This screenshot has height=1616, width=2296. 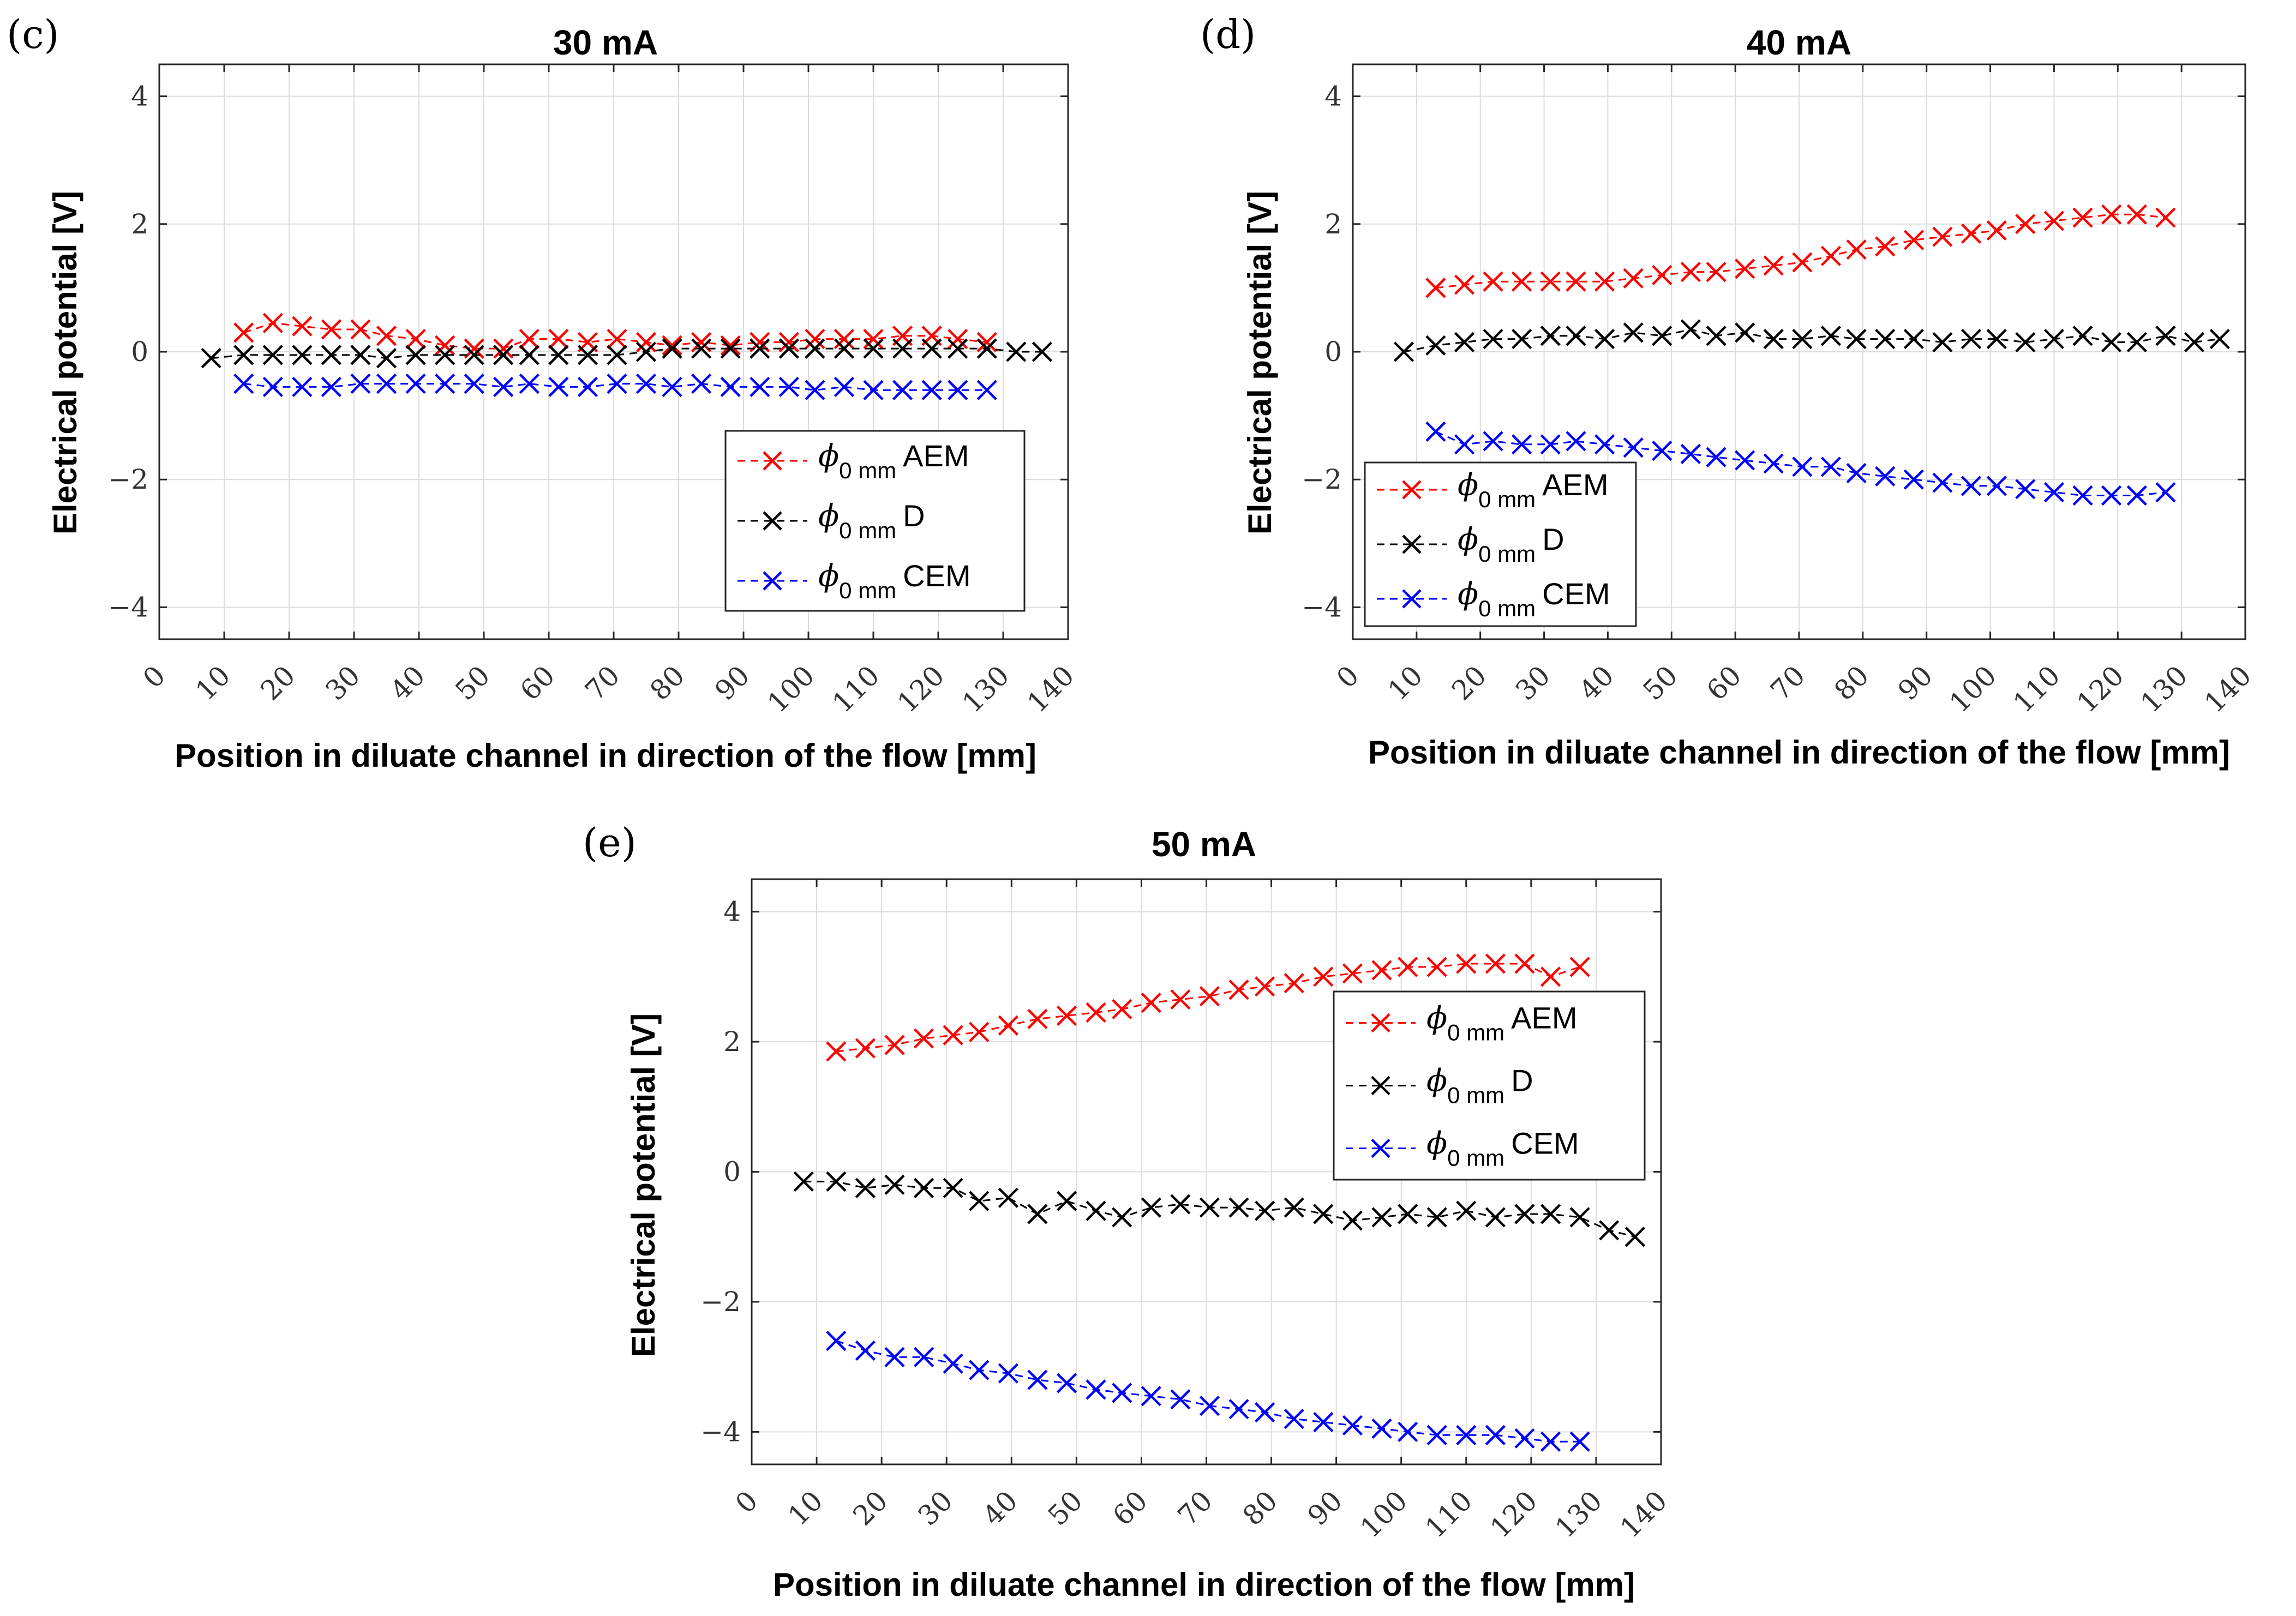 I want to click on series-line-d, so click(x=1219, y=1209).